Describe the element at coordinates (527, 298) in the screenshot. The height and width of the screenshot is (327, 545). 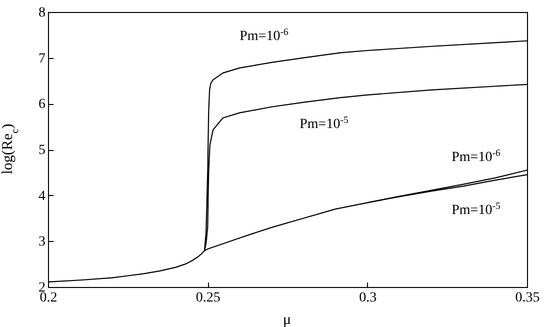
I see `x-tick-label: 0.35` at that location.